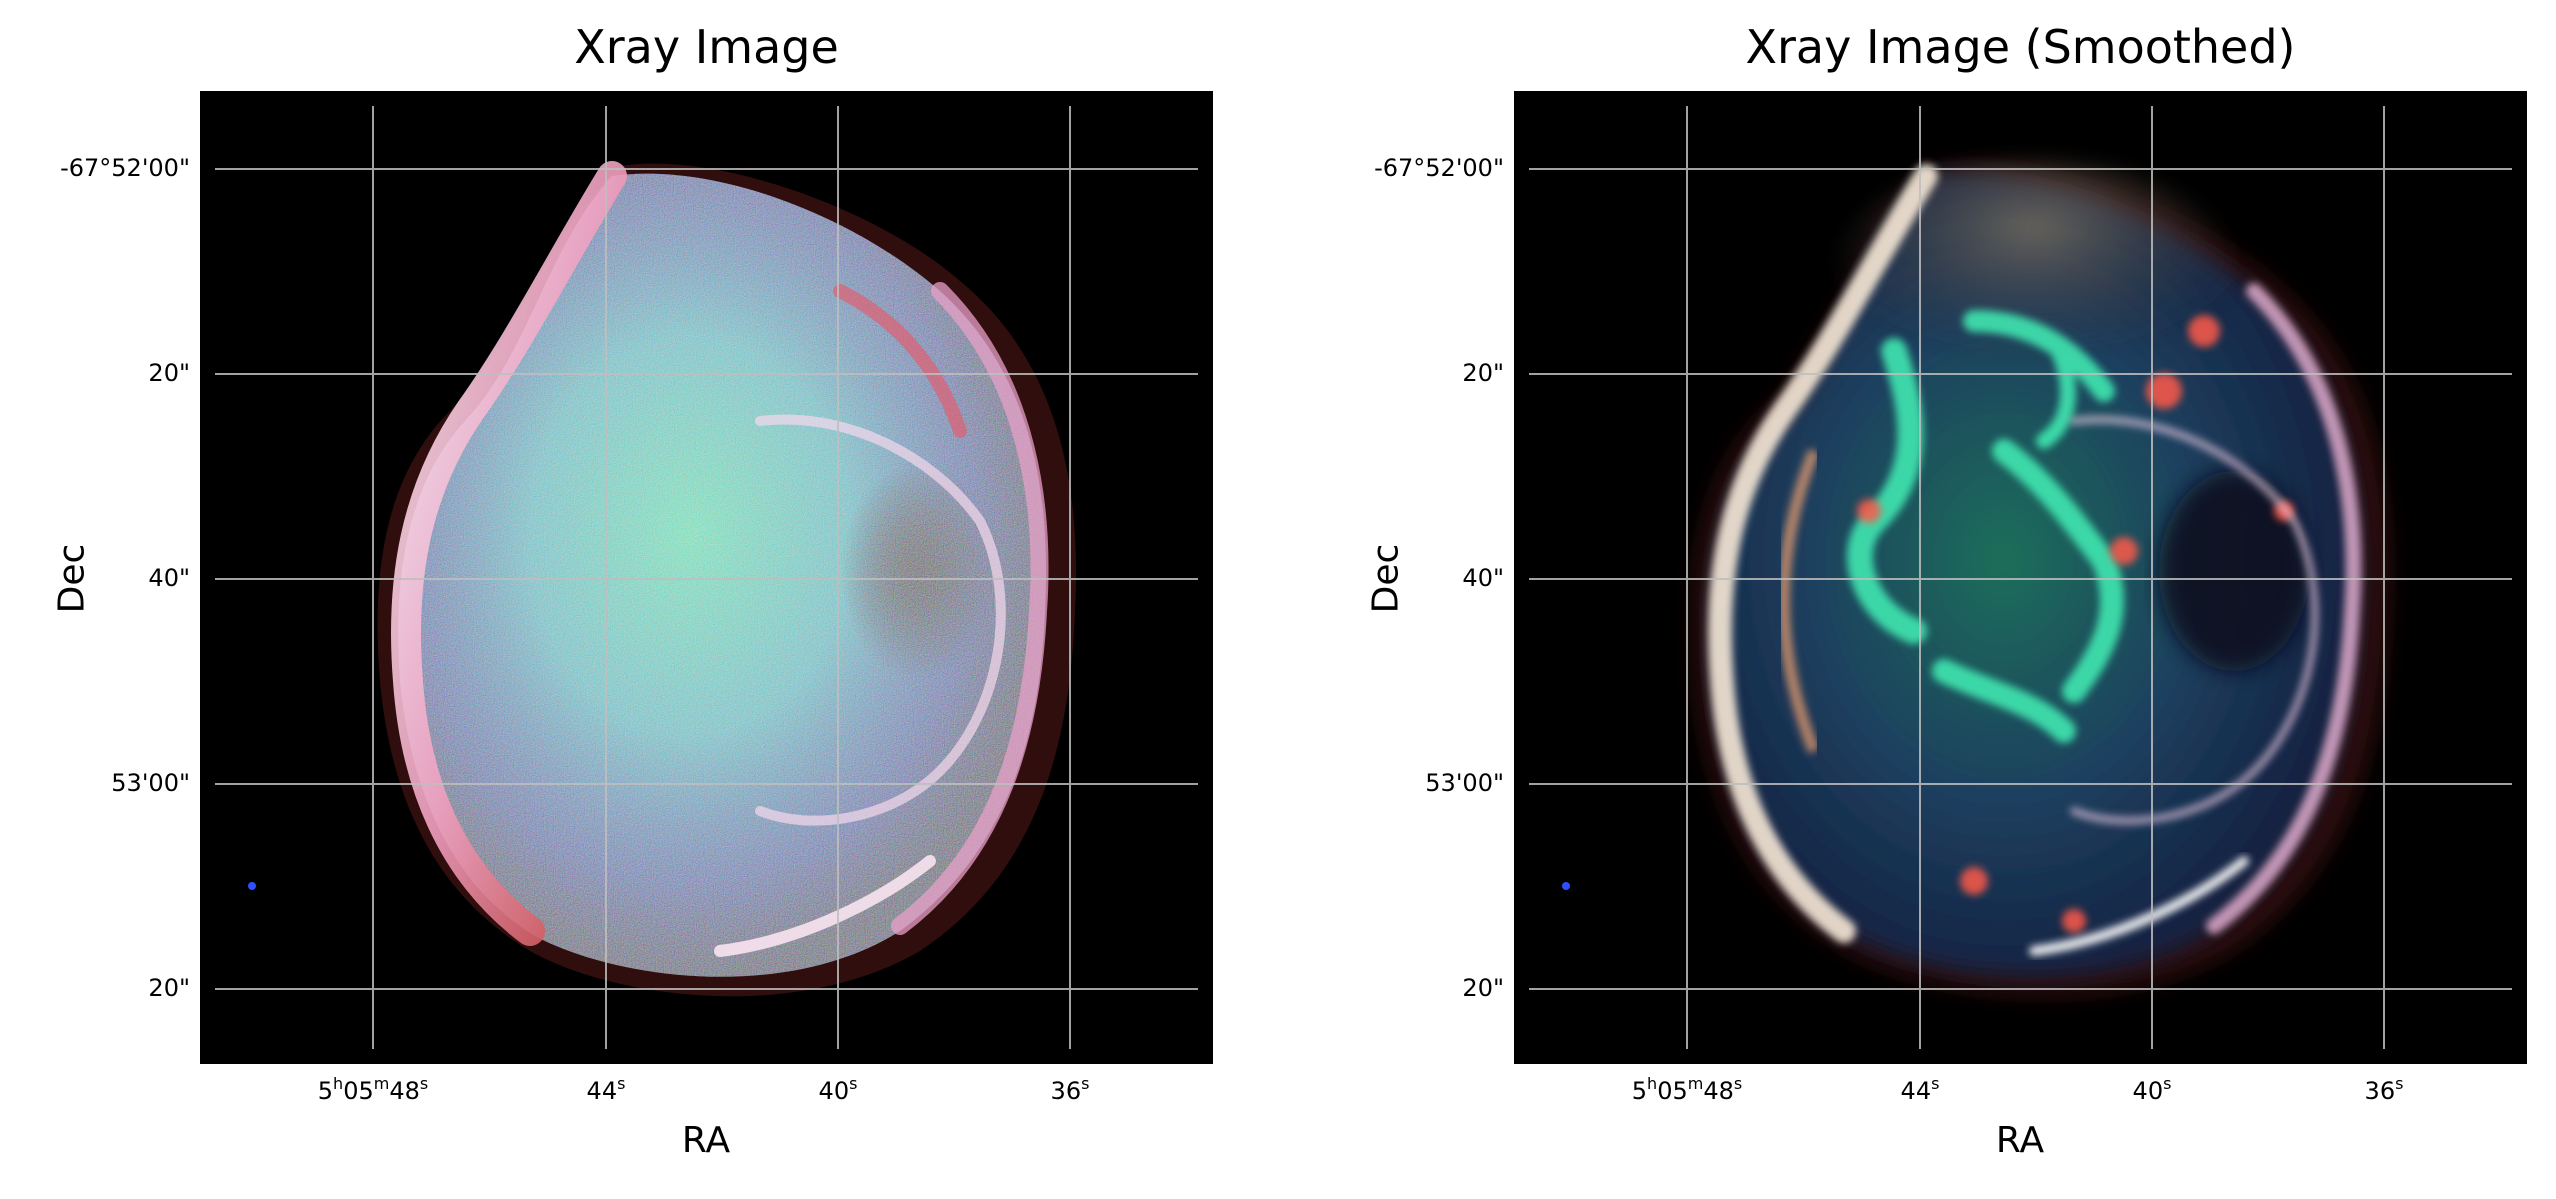 The height and width of the screenshot is (1199, 2556). I want to click on x-axis-label-left: RA, so click(706, 1140).